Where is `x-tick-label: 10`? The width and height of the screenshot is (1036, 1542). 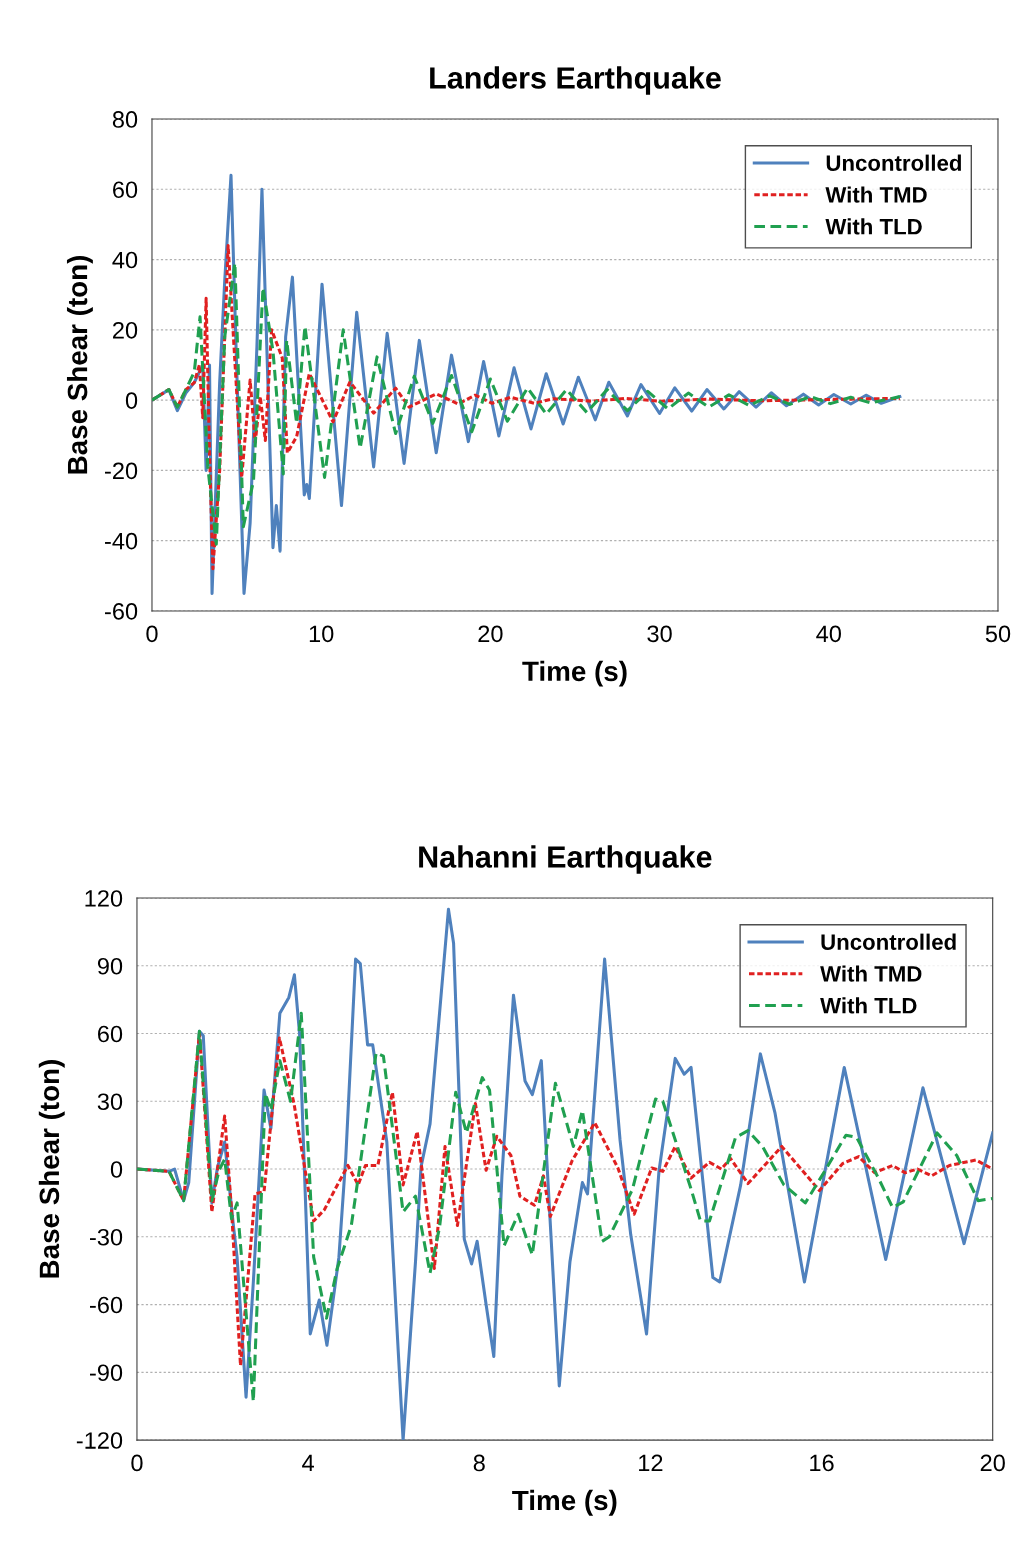 x-tick-label: 10 is located at coordinates (321, 634).